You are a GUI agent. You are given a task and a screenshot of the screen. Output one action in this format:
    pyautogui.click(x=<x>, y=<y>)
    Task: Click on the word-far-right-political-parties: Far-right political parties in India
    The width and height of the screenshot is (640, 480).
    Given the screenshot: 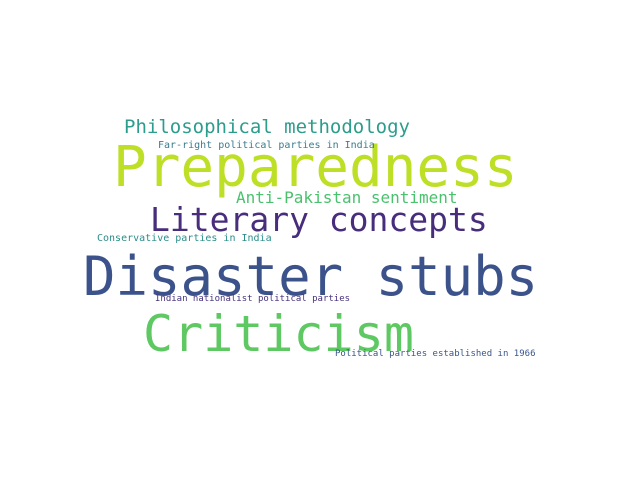 What is the action you would take?
    pyautogui.click(x=266, y=145)
    